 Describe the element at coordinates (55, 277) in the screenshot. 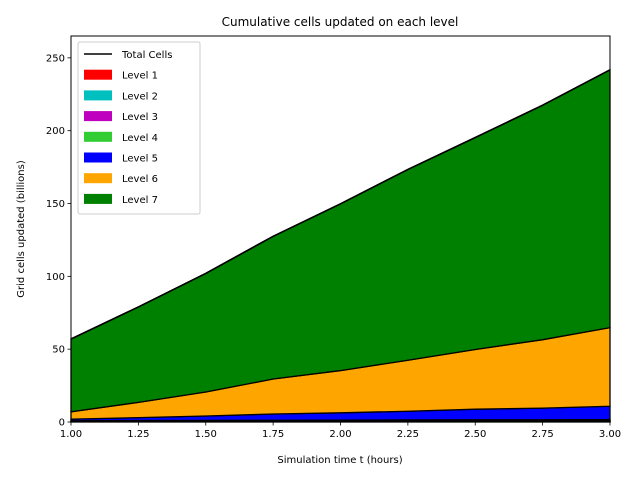

I see `y-tick-label: 100` at that location.